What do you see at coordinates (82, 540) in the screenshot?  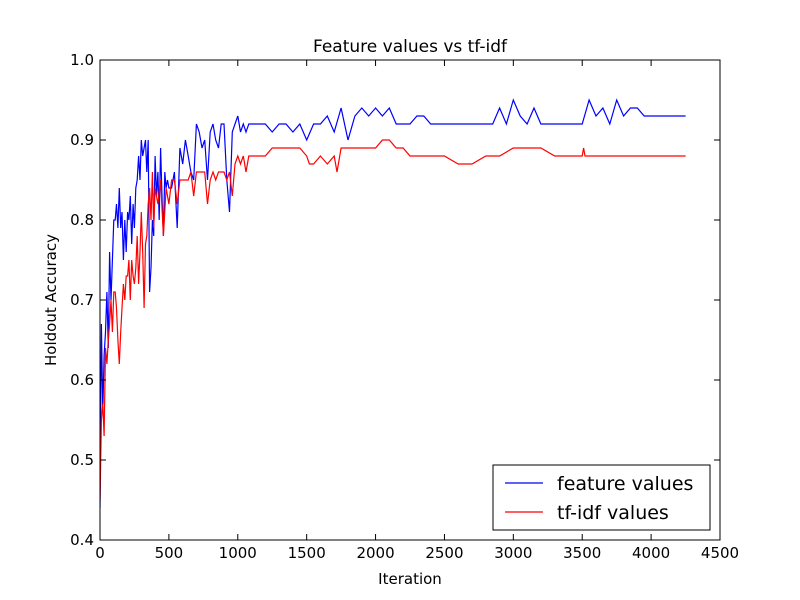 I see `y-tick-label: 0.4` at bounding box center [82, 540].